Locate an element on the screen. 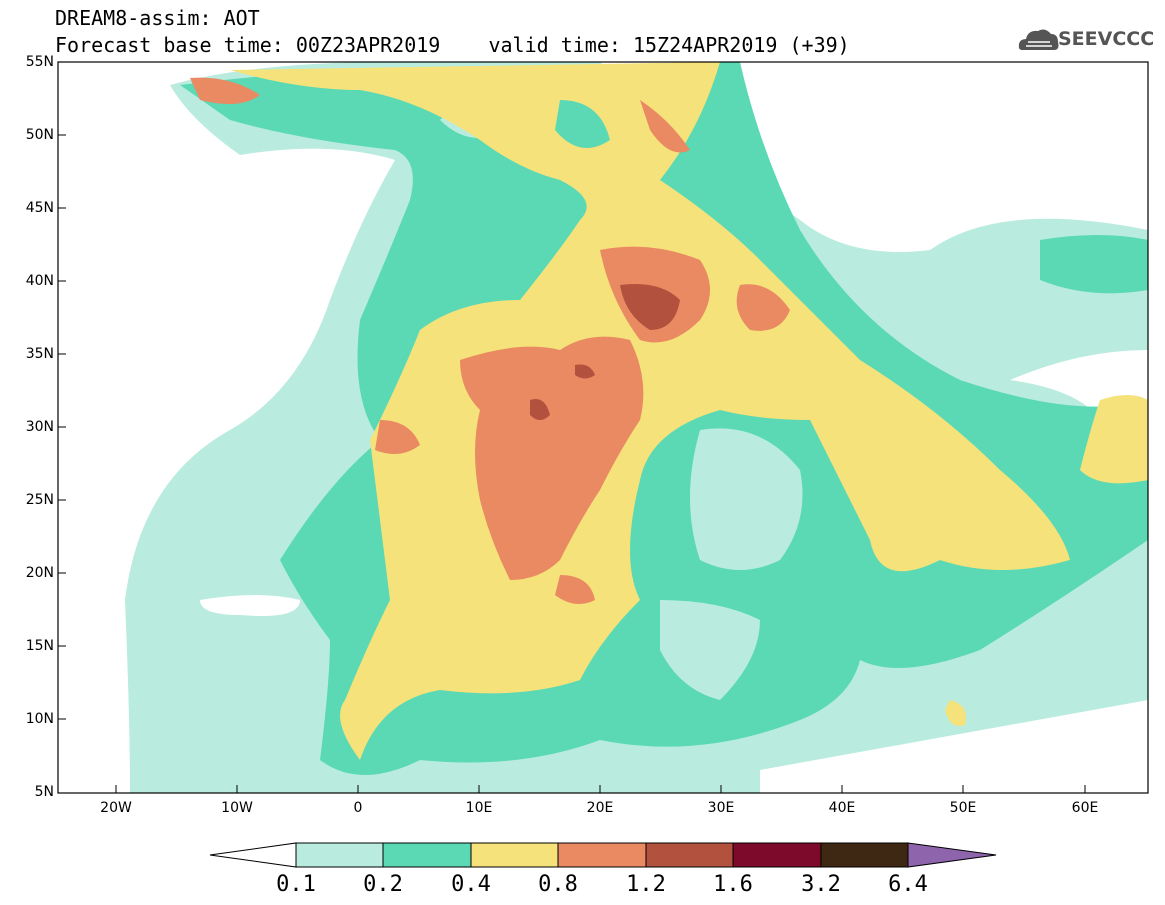  colorbar-label: 0.1 is located at coordinates (296, 884).